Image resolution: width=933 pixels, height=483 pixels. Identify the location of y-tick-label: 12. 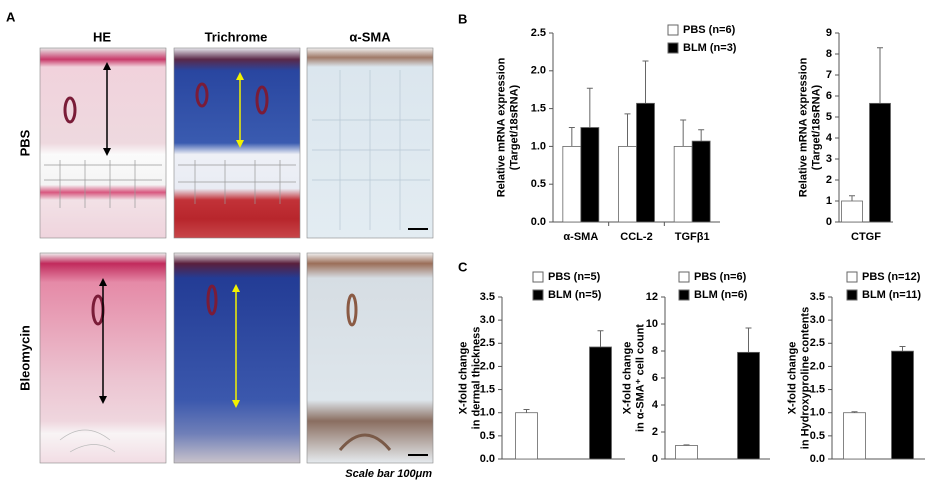
(652, 297).